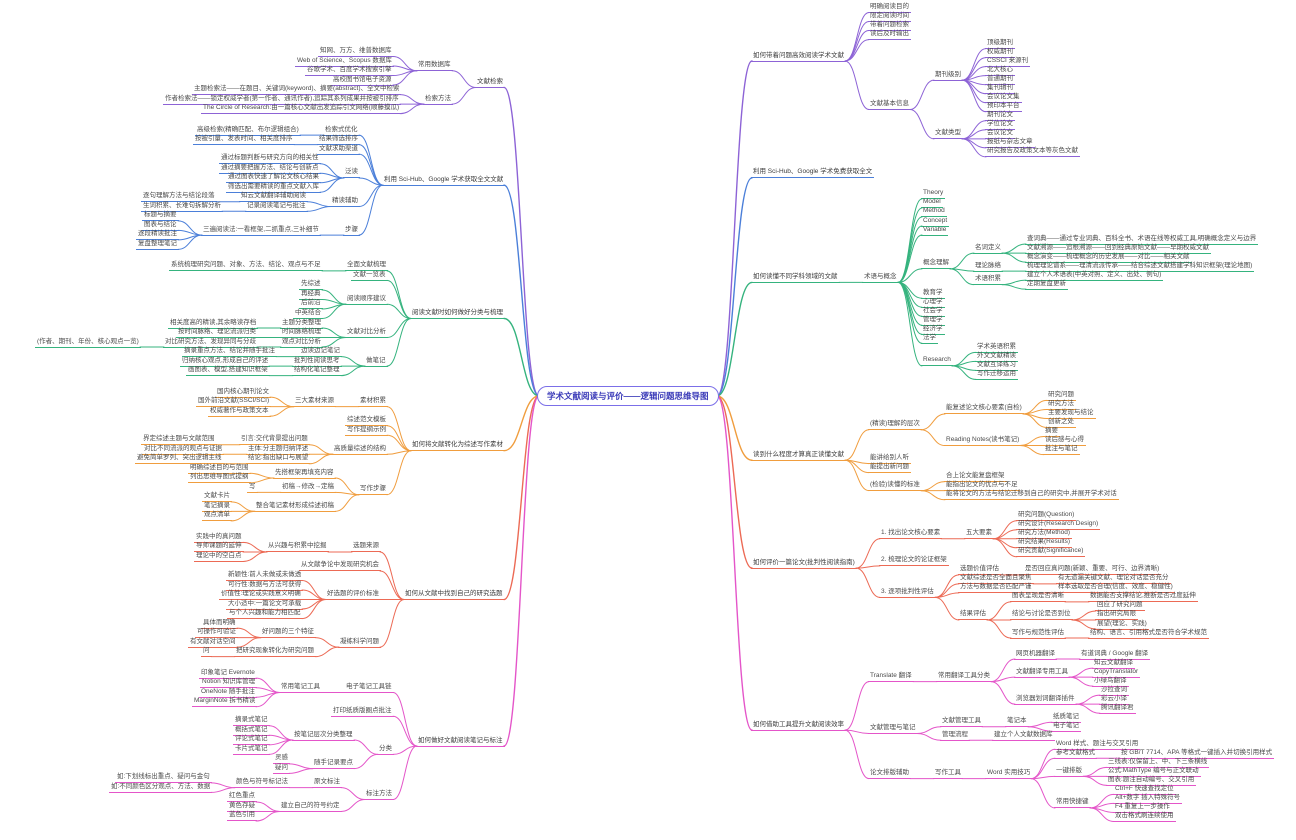 This screenshot has height=840, width=1296. What do you see at coordinates (311, 295) in the screenshot?
I see `mindmap-node: 再经典` at bounding box center [311, 295].